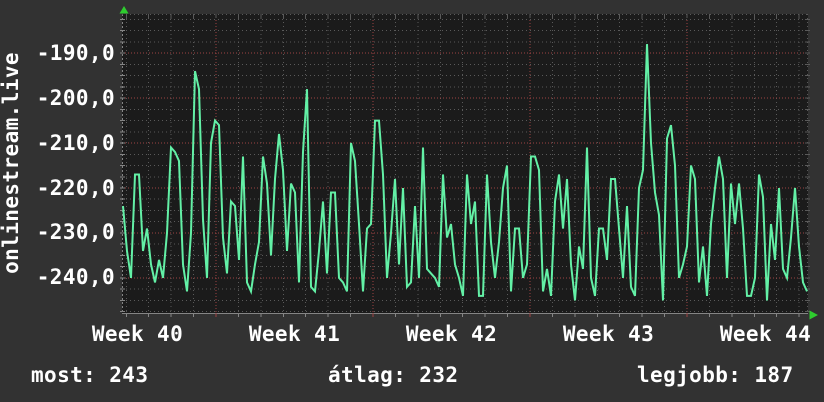 The width and height of the screenshot is (824, 402). Describe the element at coordinates (124, 10) in the screenshot. I see `up-arrow-icon` at that location.